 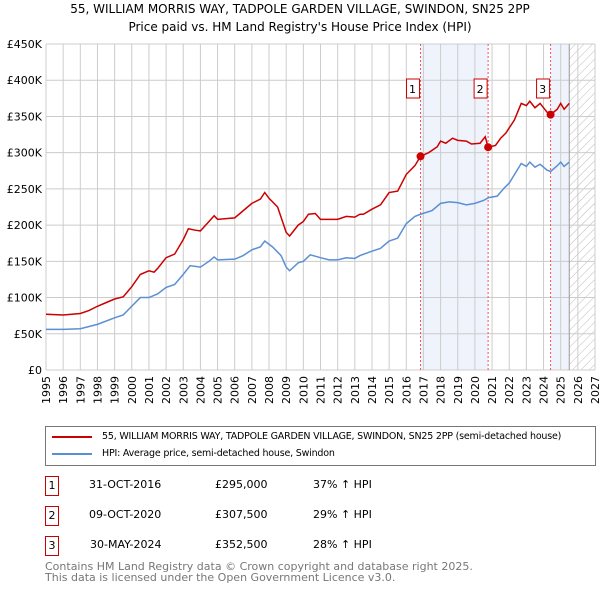 I want to click on x-tick-label: 2007, so click(x=252, y=390).